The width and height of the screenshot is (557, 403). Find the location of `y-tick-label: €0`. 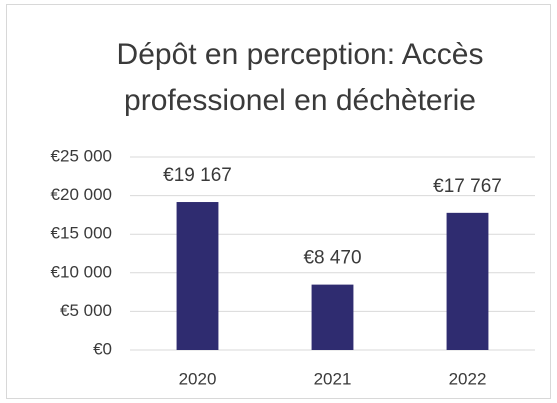

y-tick-label: €0 is located at coordinates (102, 348).